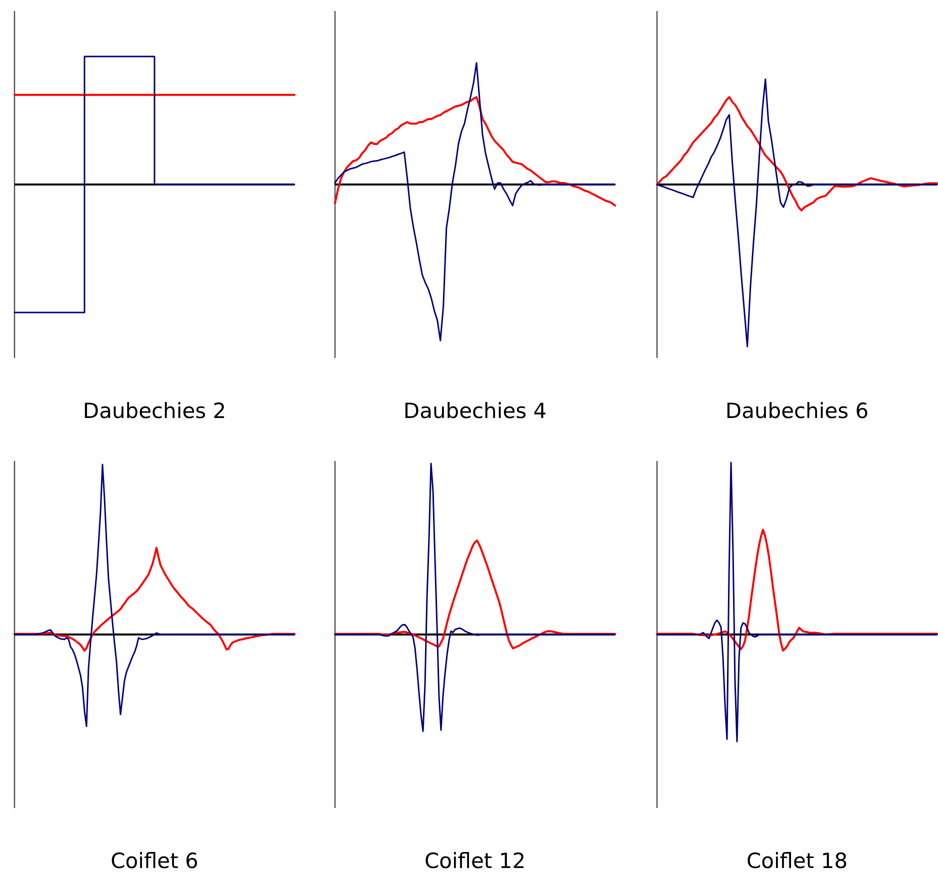  Describe the element at coordinates (797, 860) in the screenshot. I see `text: Coiflet 18` at that location.